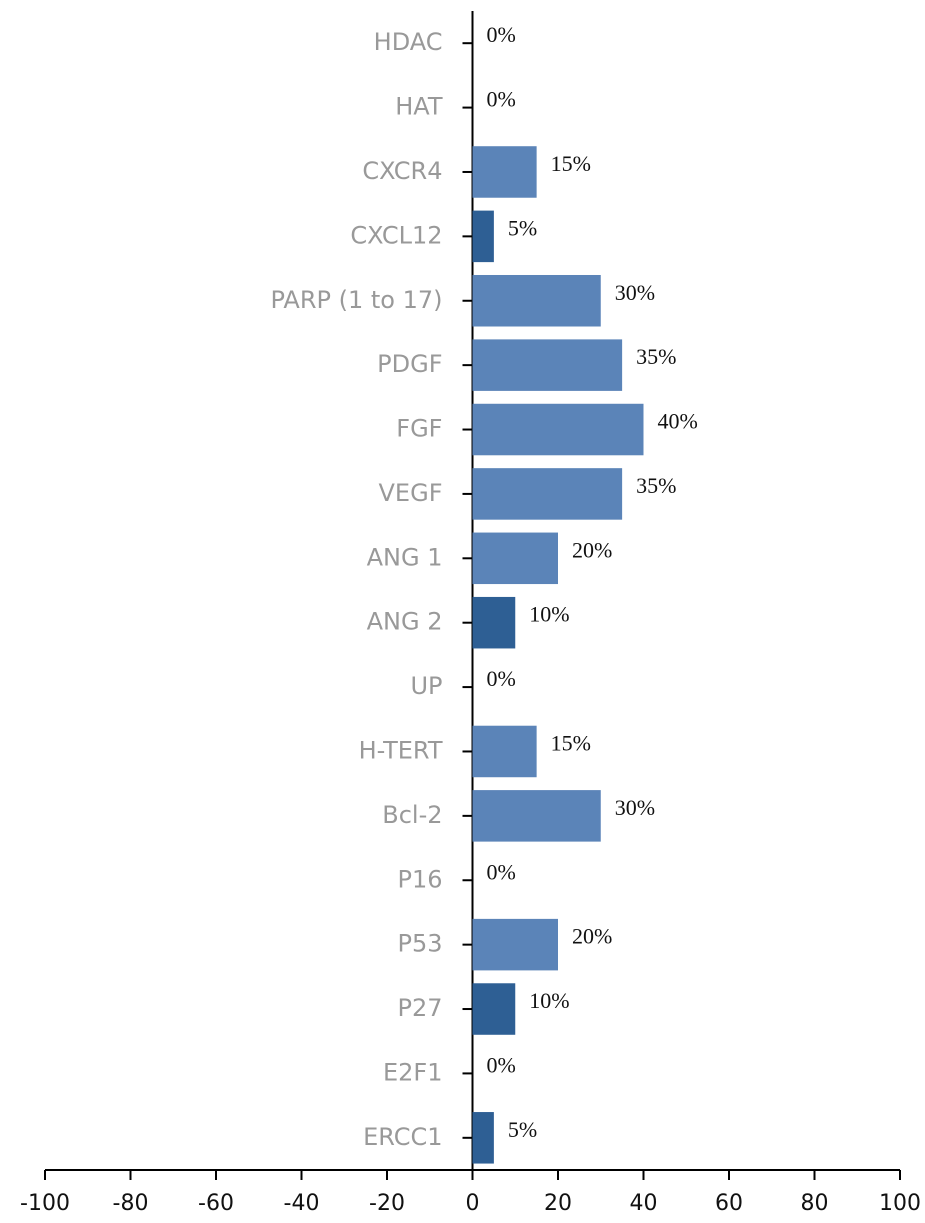  Describe the element at coordinates (419, 107) in the screenshot. I see `y-tick-label: HAT` at that location.